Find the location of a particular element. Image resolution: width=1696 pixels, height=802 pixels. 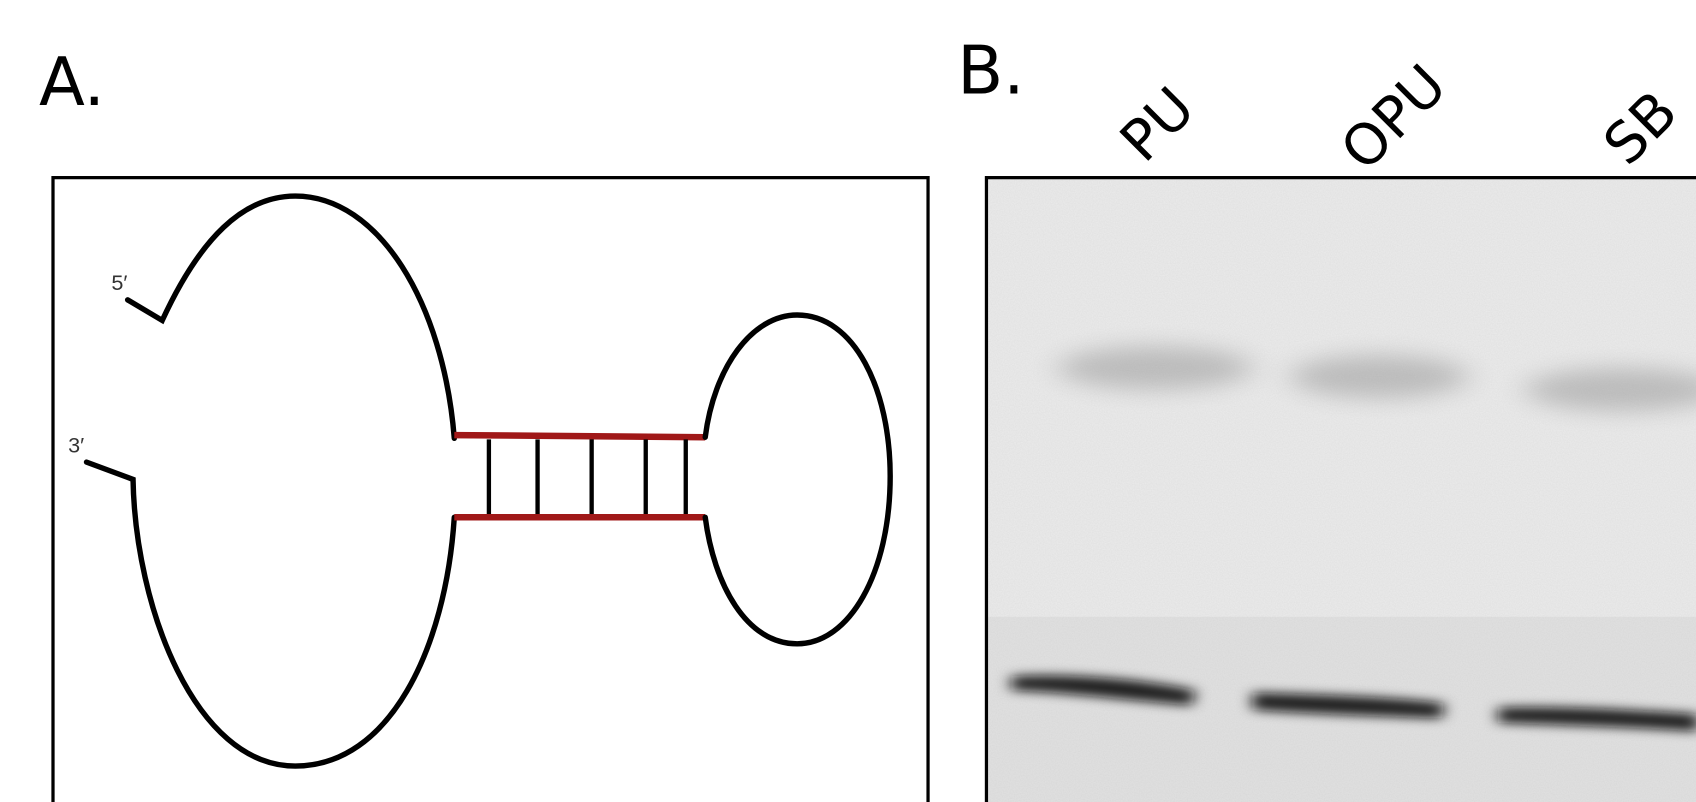

lane-label: SB is located at coordinates (1641, 128).